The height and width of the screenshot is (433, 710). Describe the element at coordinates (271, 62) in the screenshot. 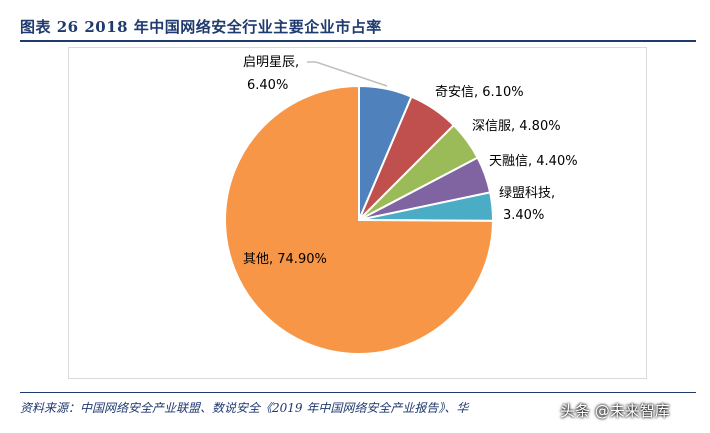

I see `slice-label-0: 启明星辰,` at that location.